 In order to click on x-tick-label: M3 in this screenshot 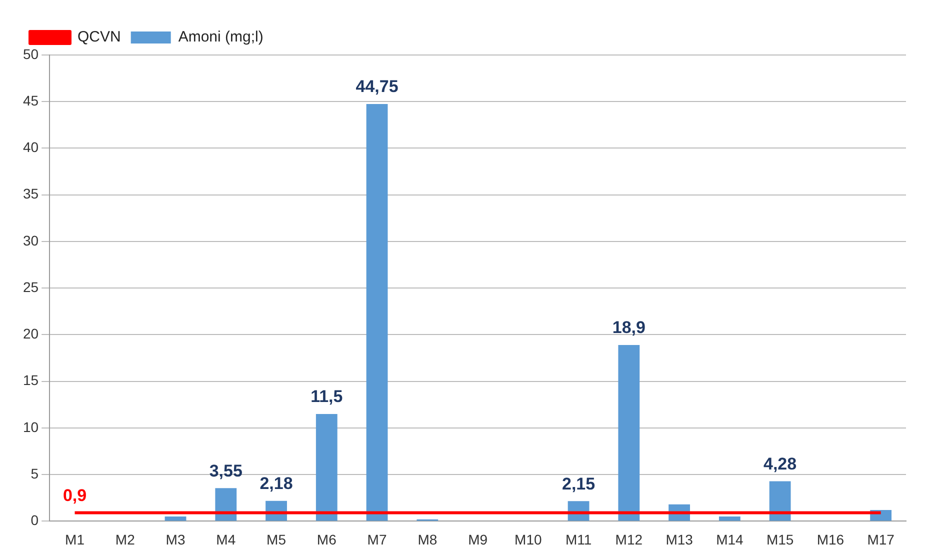, I will do `click(176, 539)`.